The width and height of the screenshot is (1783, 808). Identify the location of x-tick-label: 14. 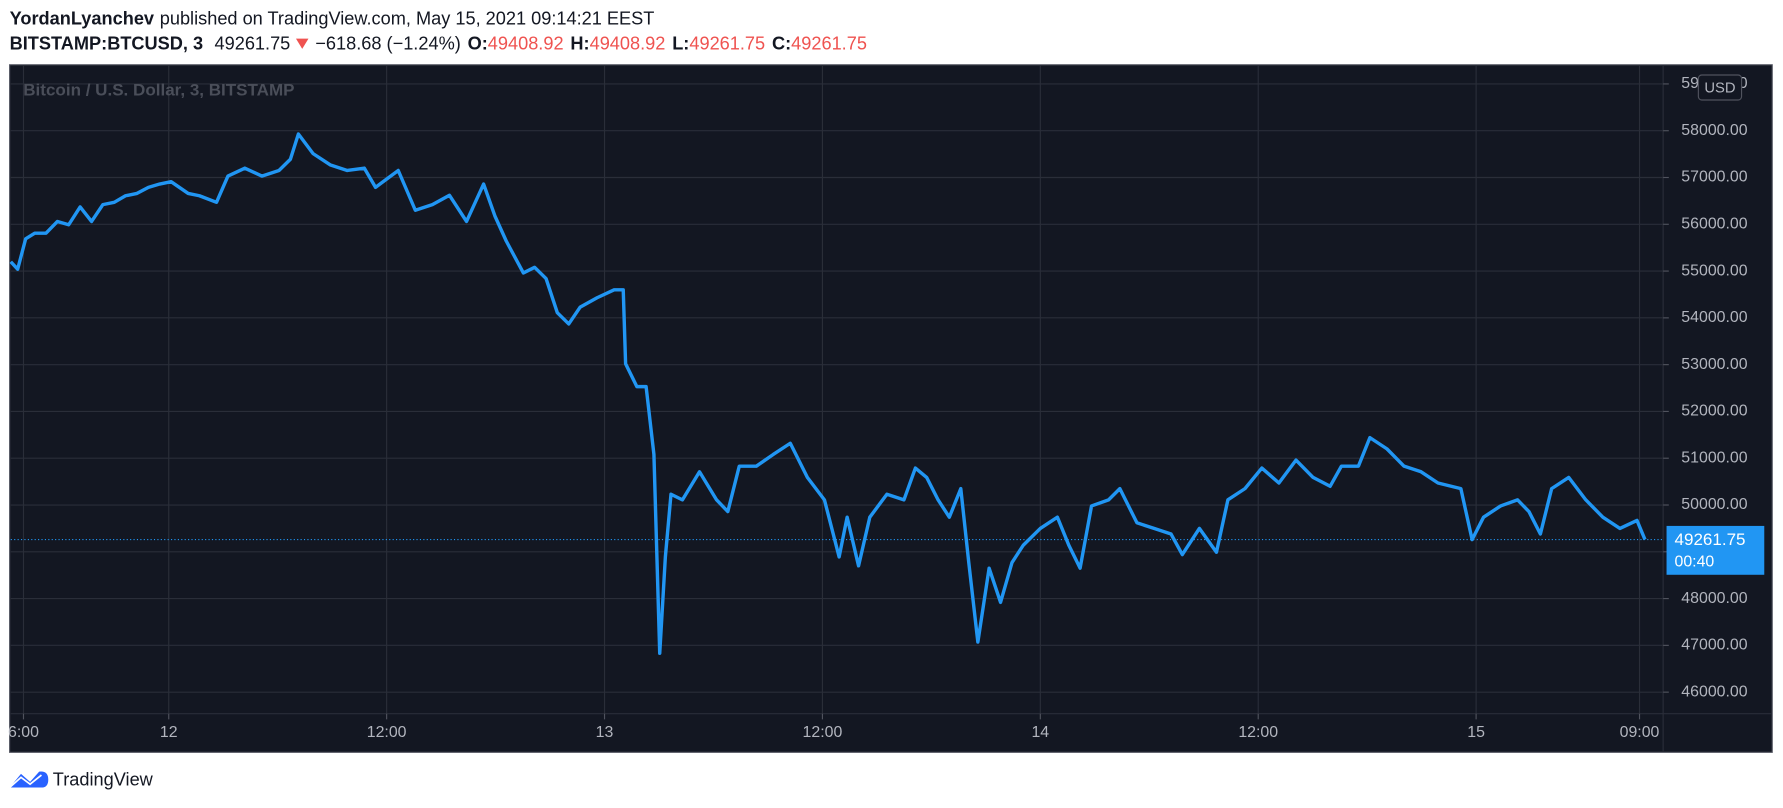
(1040, 732).